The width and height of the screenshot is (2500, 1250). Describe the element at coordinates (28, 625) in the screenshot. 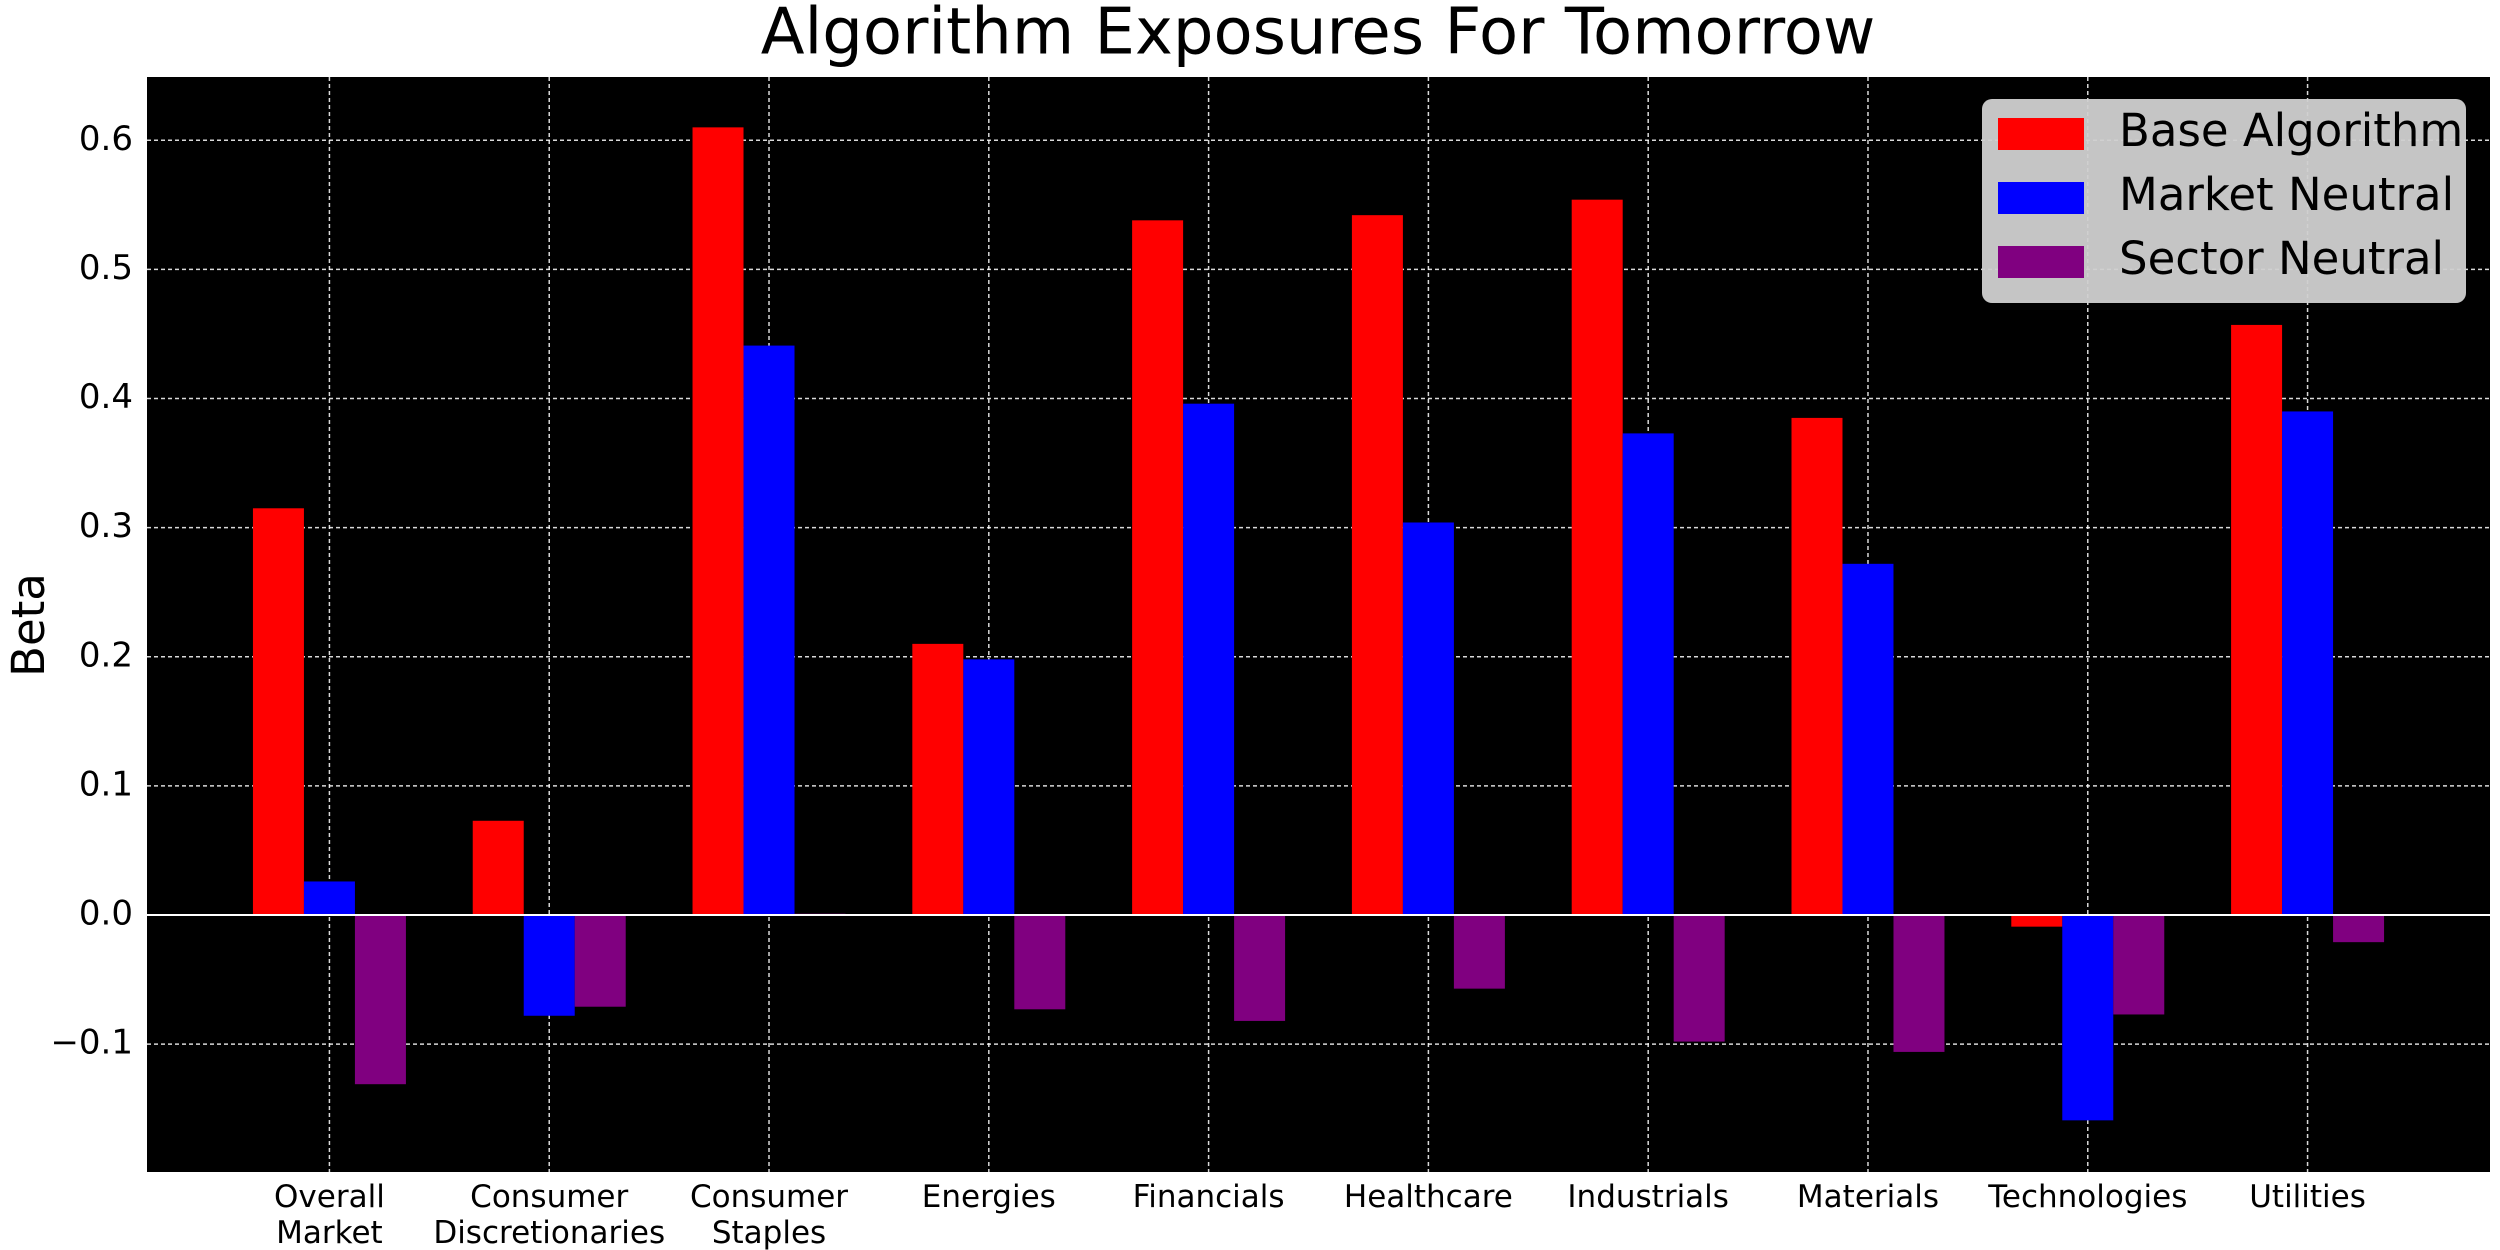

I see `y-axis-label: Beta` at that location.